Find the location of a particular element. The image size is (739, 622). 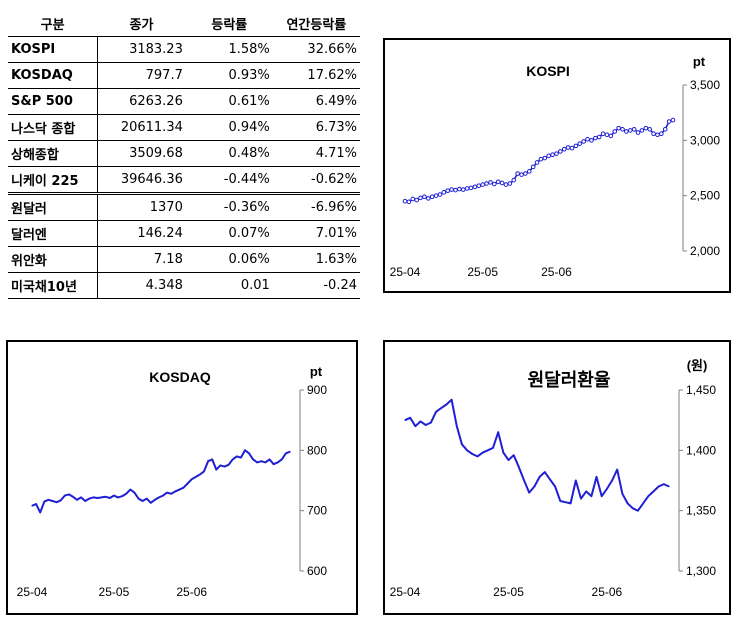

row-close: 3183.23 is located at coordinates (141, 49).